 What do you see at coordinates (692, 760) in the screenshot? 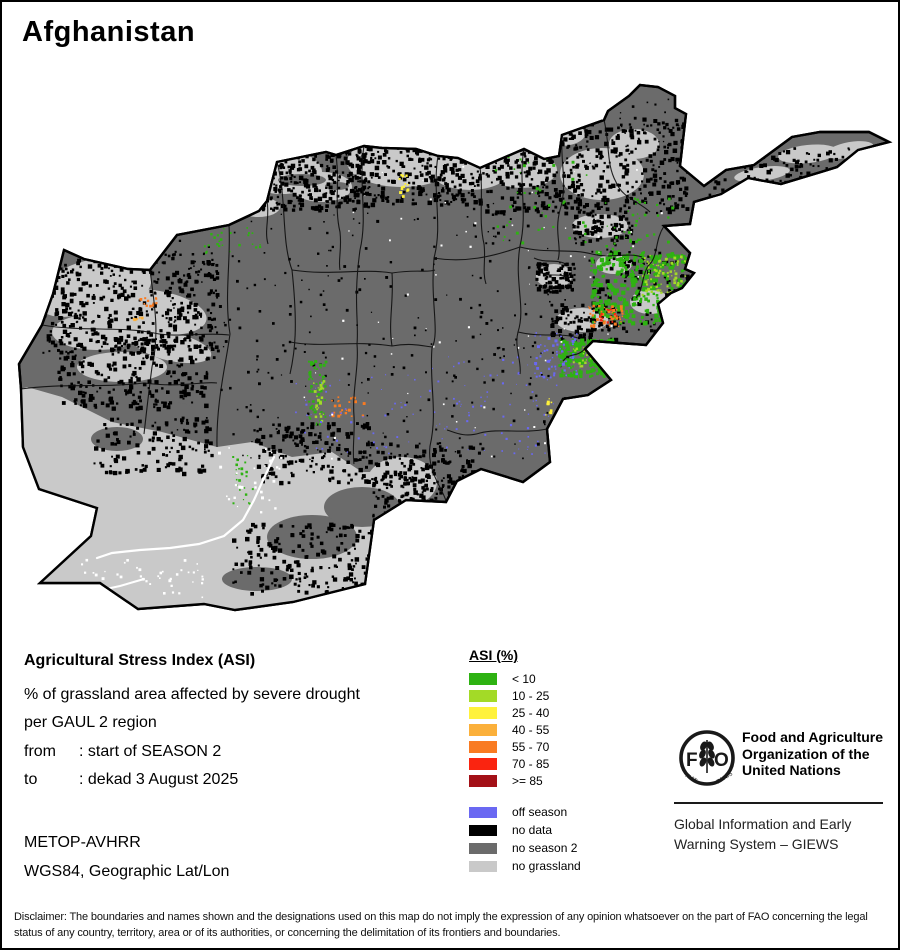
I see `fao-logo-letter-f: F` at bounding box center [692, 760].